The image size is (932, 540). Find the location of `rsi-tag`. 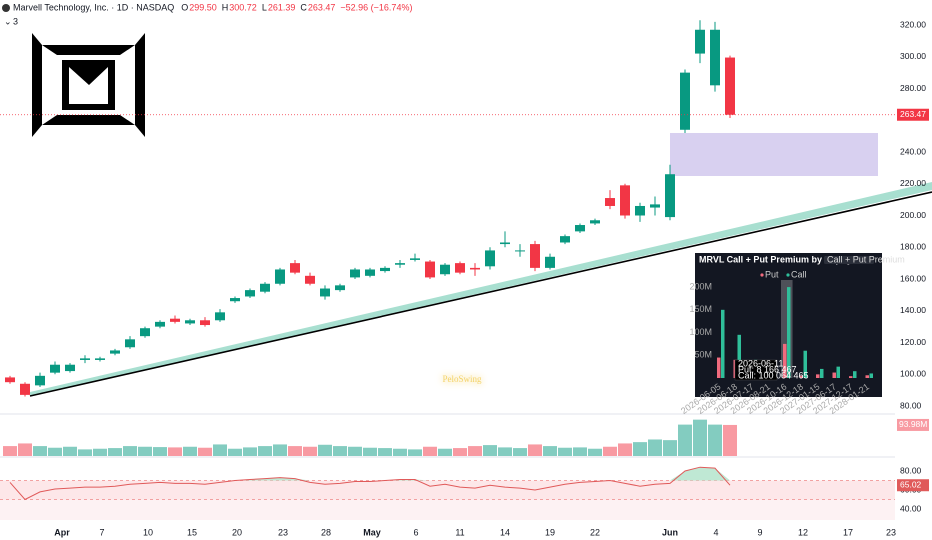

rsi-tag is located at coordinates (913, 485).